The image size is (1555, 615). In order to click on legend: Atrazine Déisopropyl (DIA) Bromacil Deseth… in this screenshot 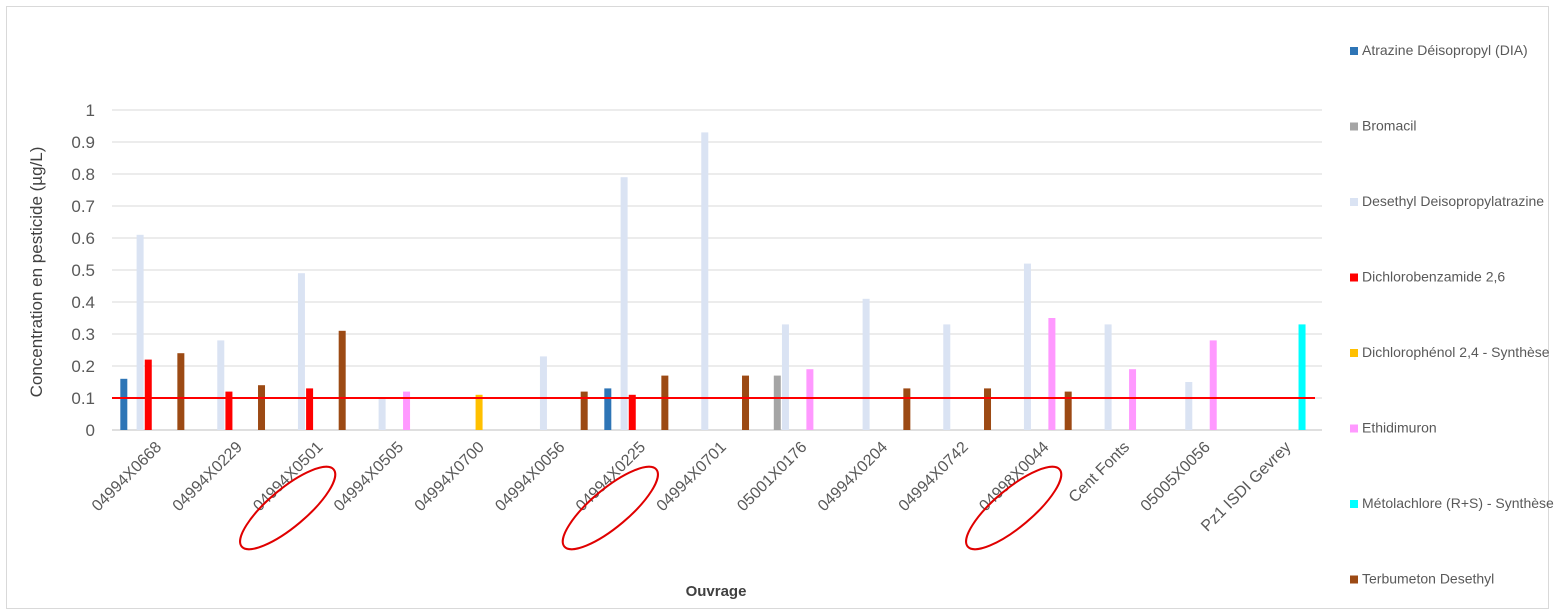, I will do `click(1452, 314)`.